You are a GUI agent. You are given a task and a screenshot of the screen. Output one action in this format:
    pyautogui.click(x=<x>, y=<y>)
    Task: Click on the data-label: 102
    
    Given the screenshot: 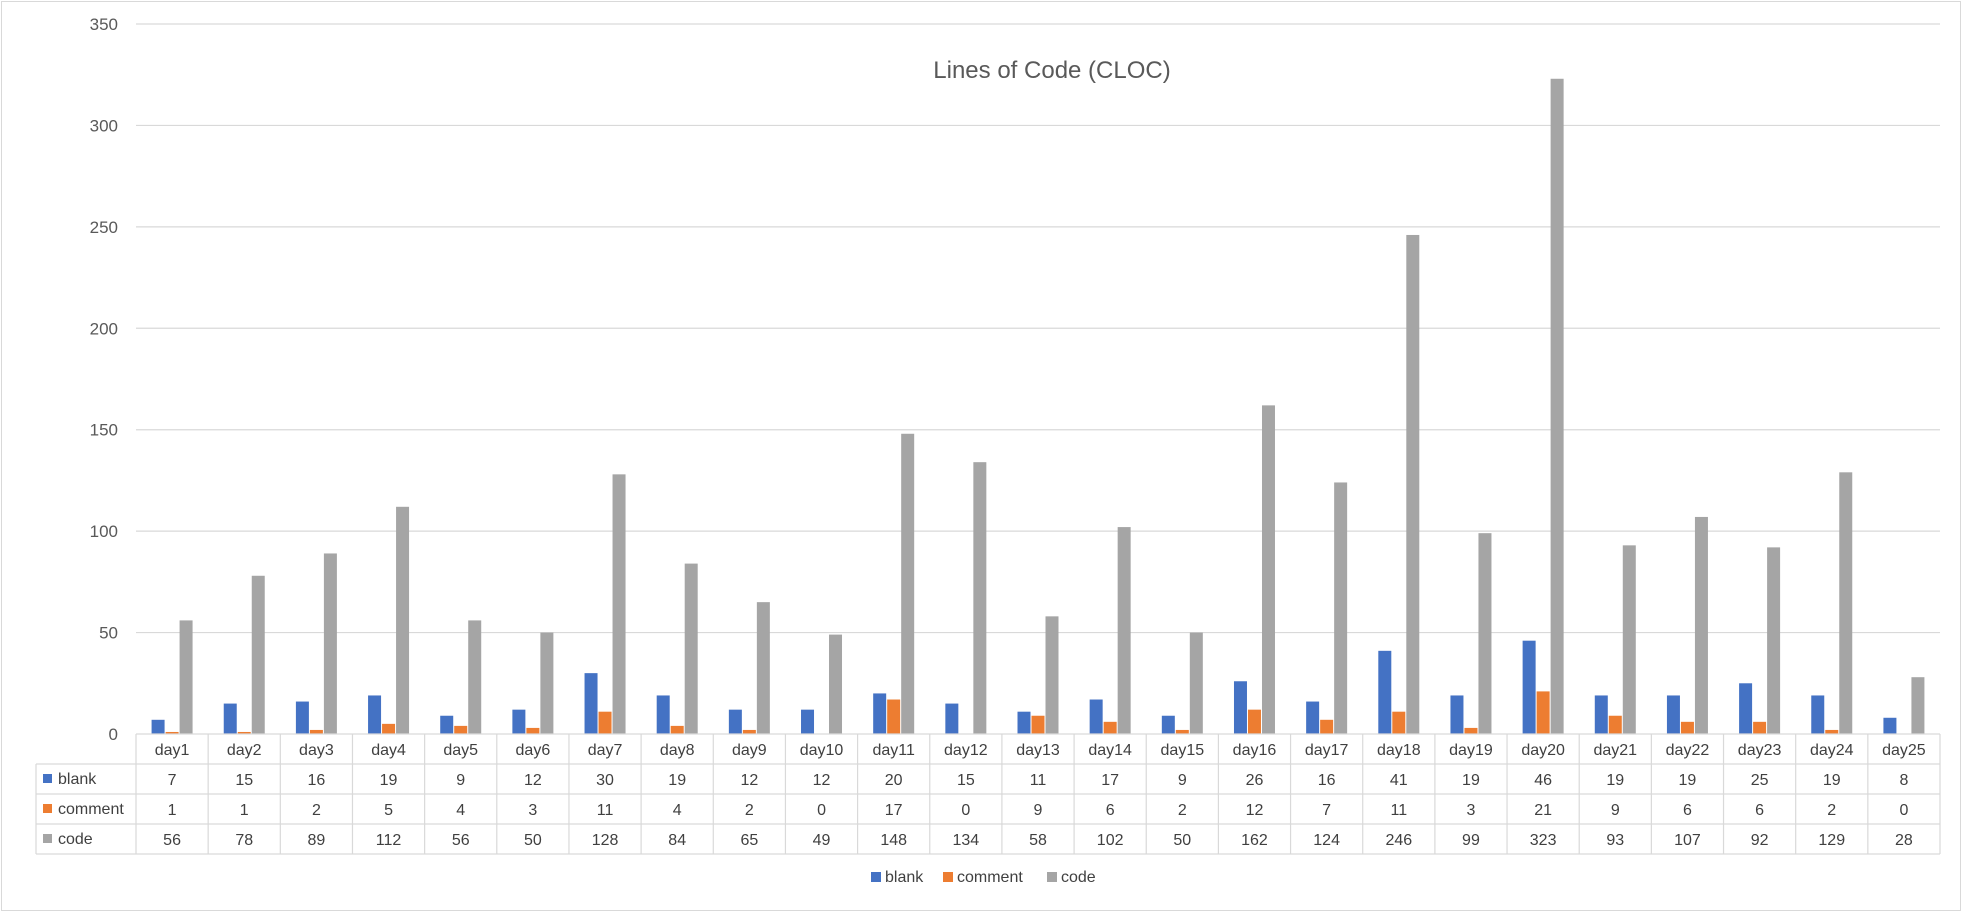 What is the action you would take?
    pyautogui.click(x=1110, y=840)
    